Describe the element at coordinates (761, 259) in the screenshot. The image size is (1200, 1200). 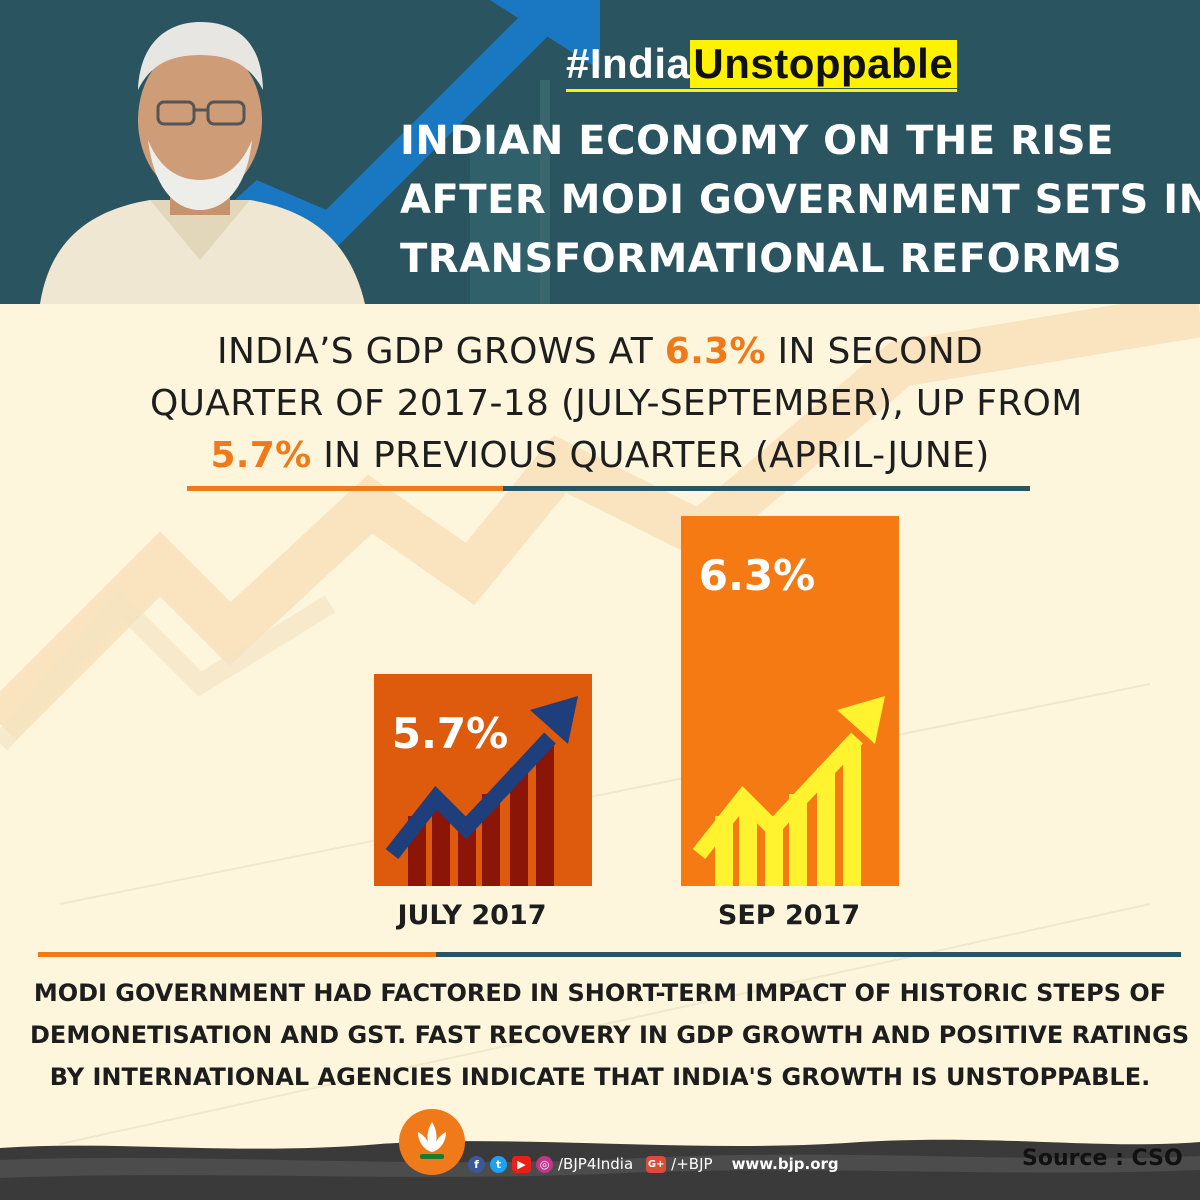
I see `headline-line: TRANSFORMATIONAL REFORMS` at that location.